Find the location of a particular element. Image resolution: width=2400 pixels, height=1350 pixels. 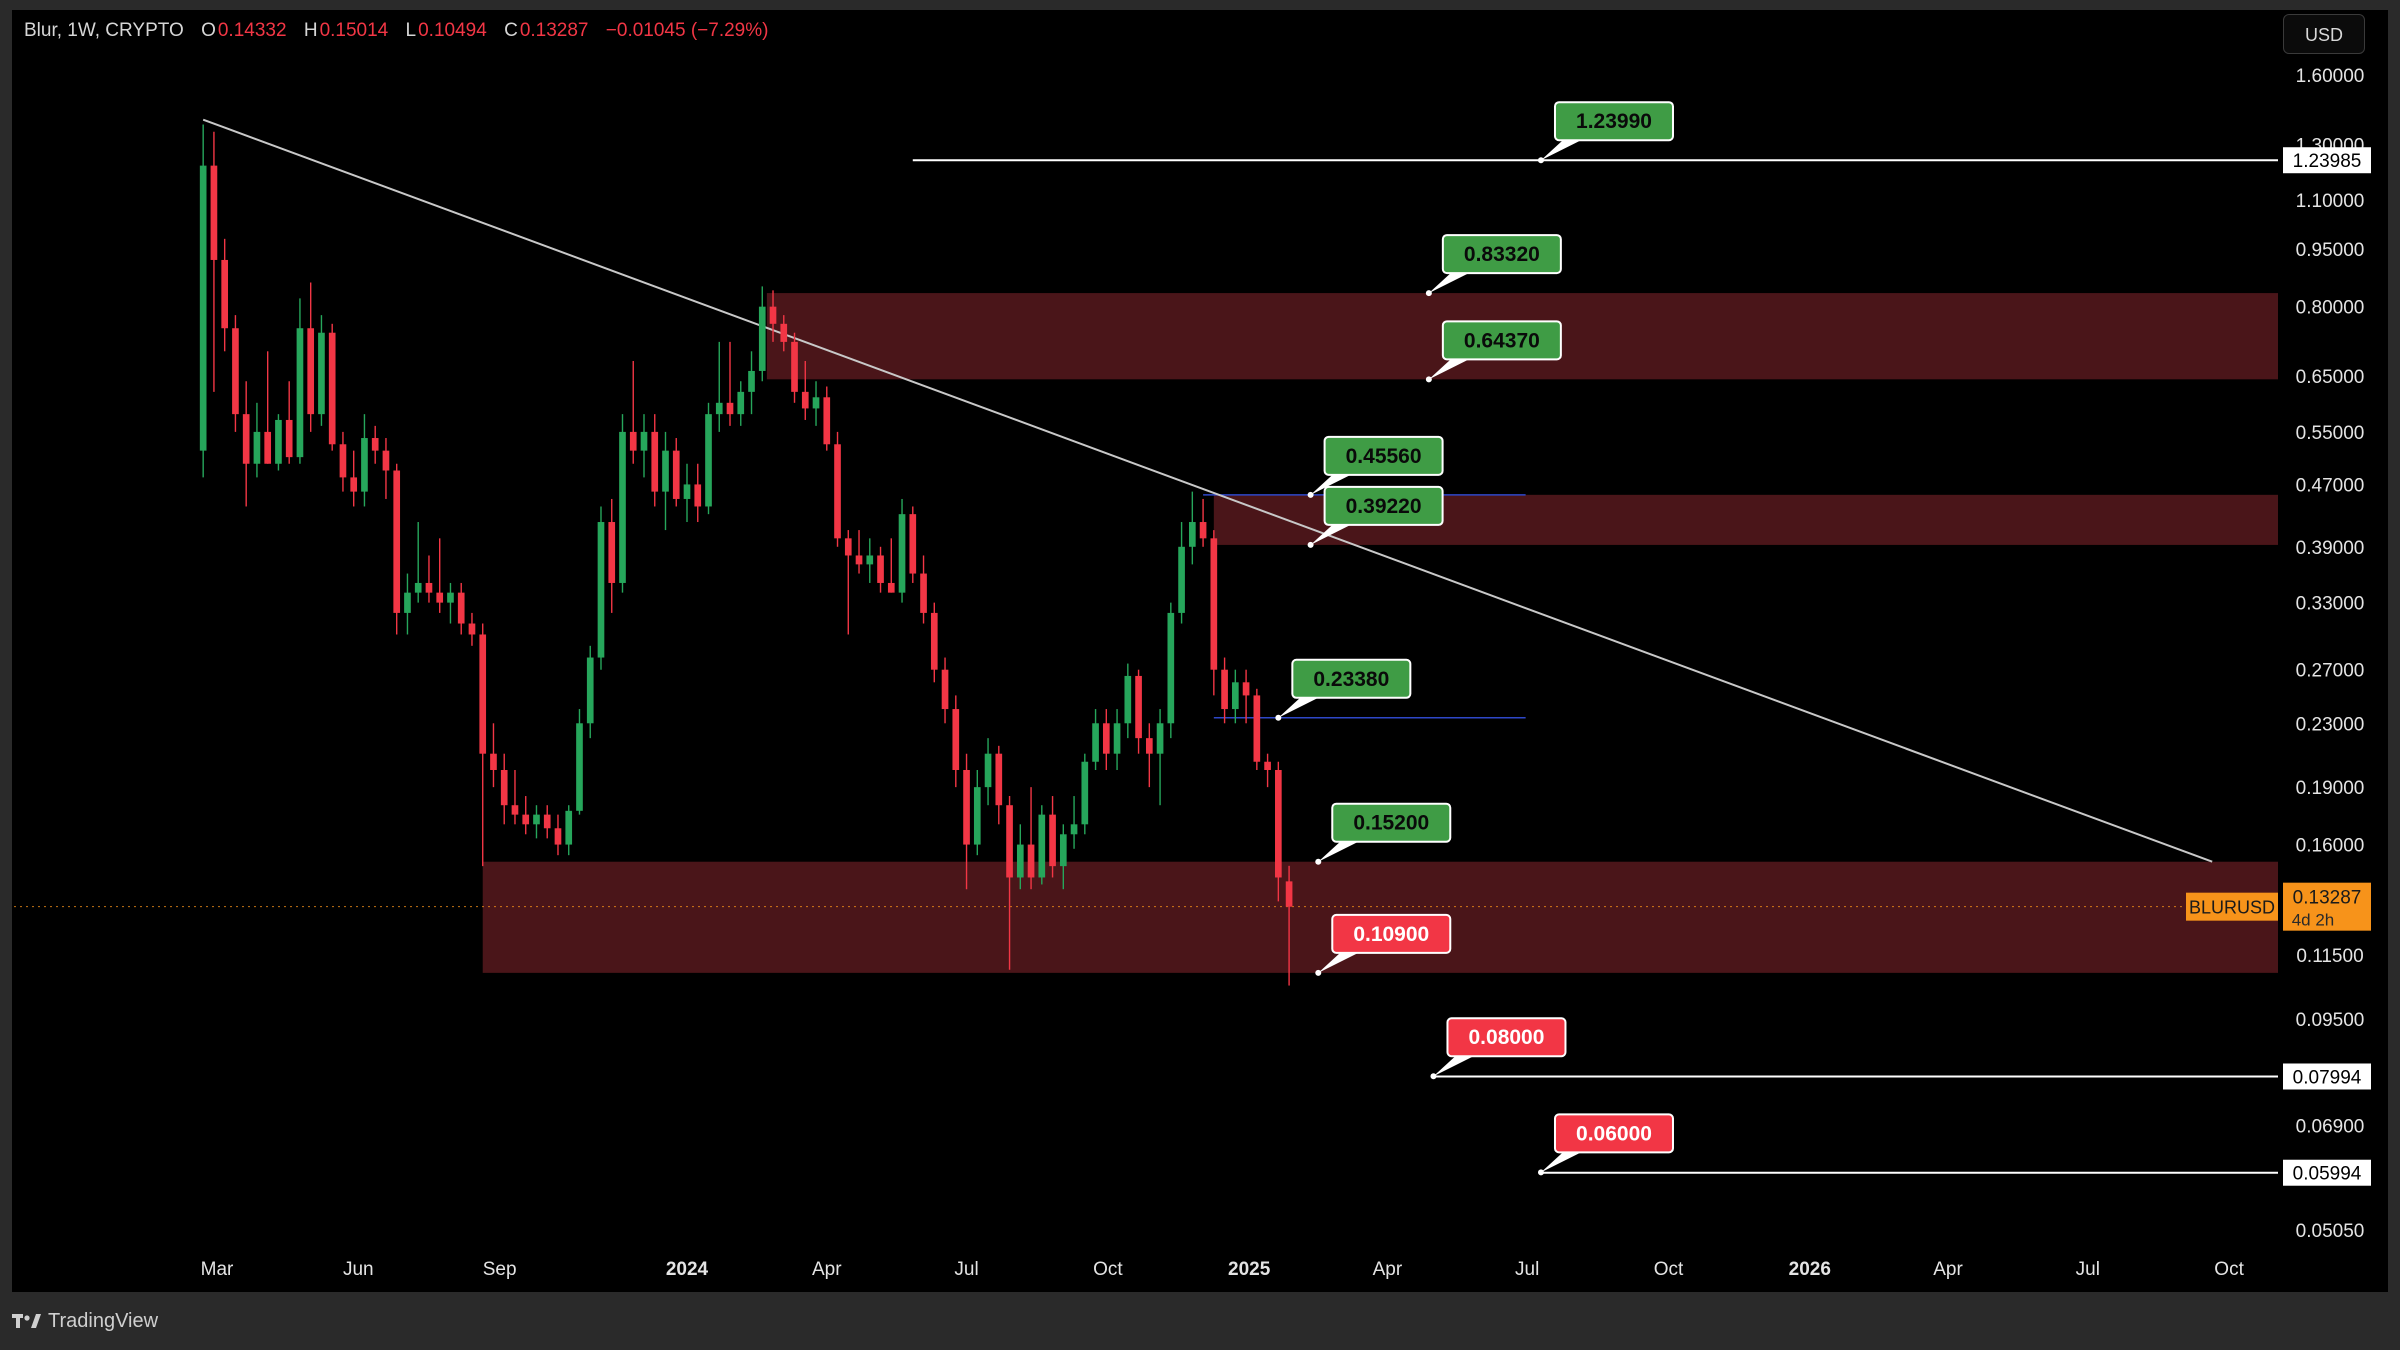

tradingview-brand: TradingView is located at coordinates (85, 1321).